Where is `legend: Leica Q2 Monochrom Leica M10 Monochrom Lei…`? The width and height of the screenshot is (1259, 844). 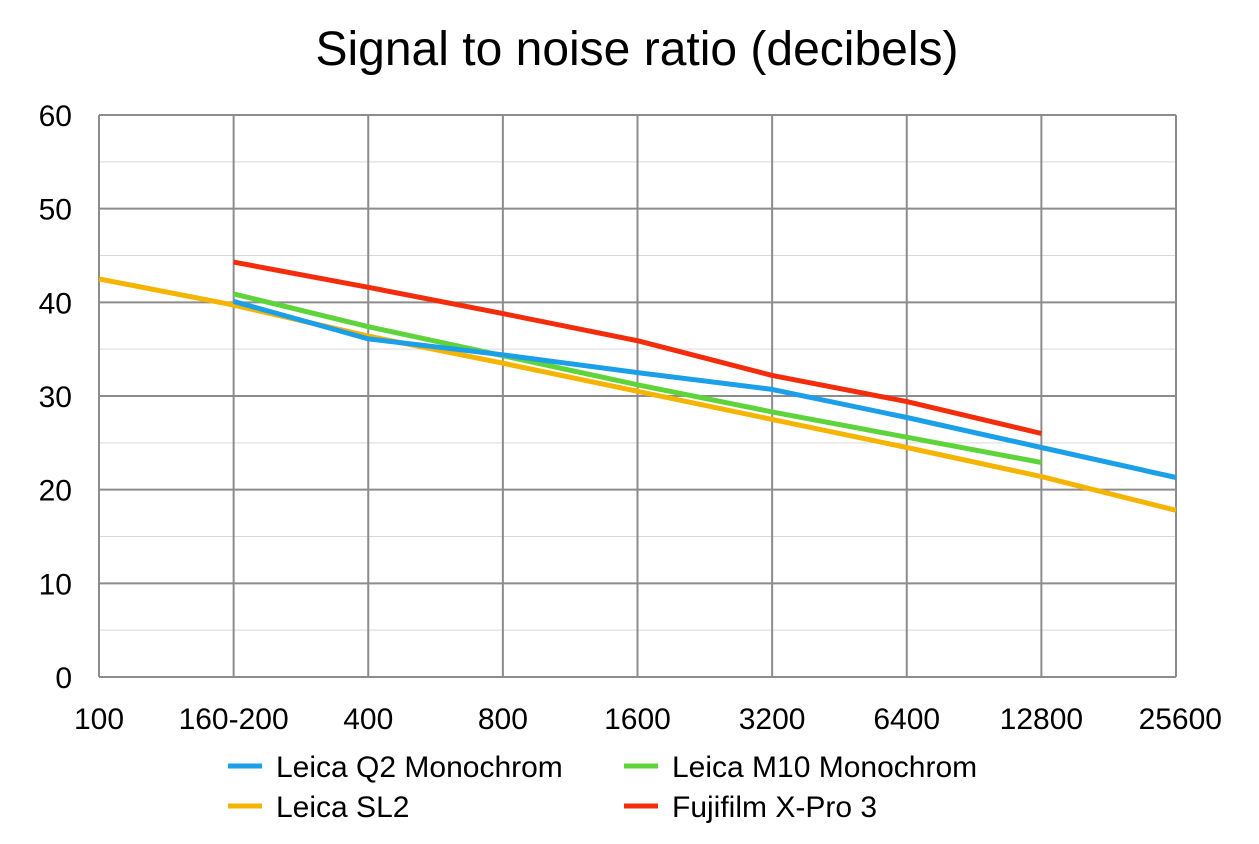 legend: Leica Q2 Monochrom Leica M10 Monochrom Lei… is located at coordinates (602, 787).